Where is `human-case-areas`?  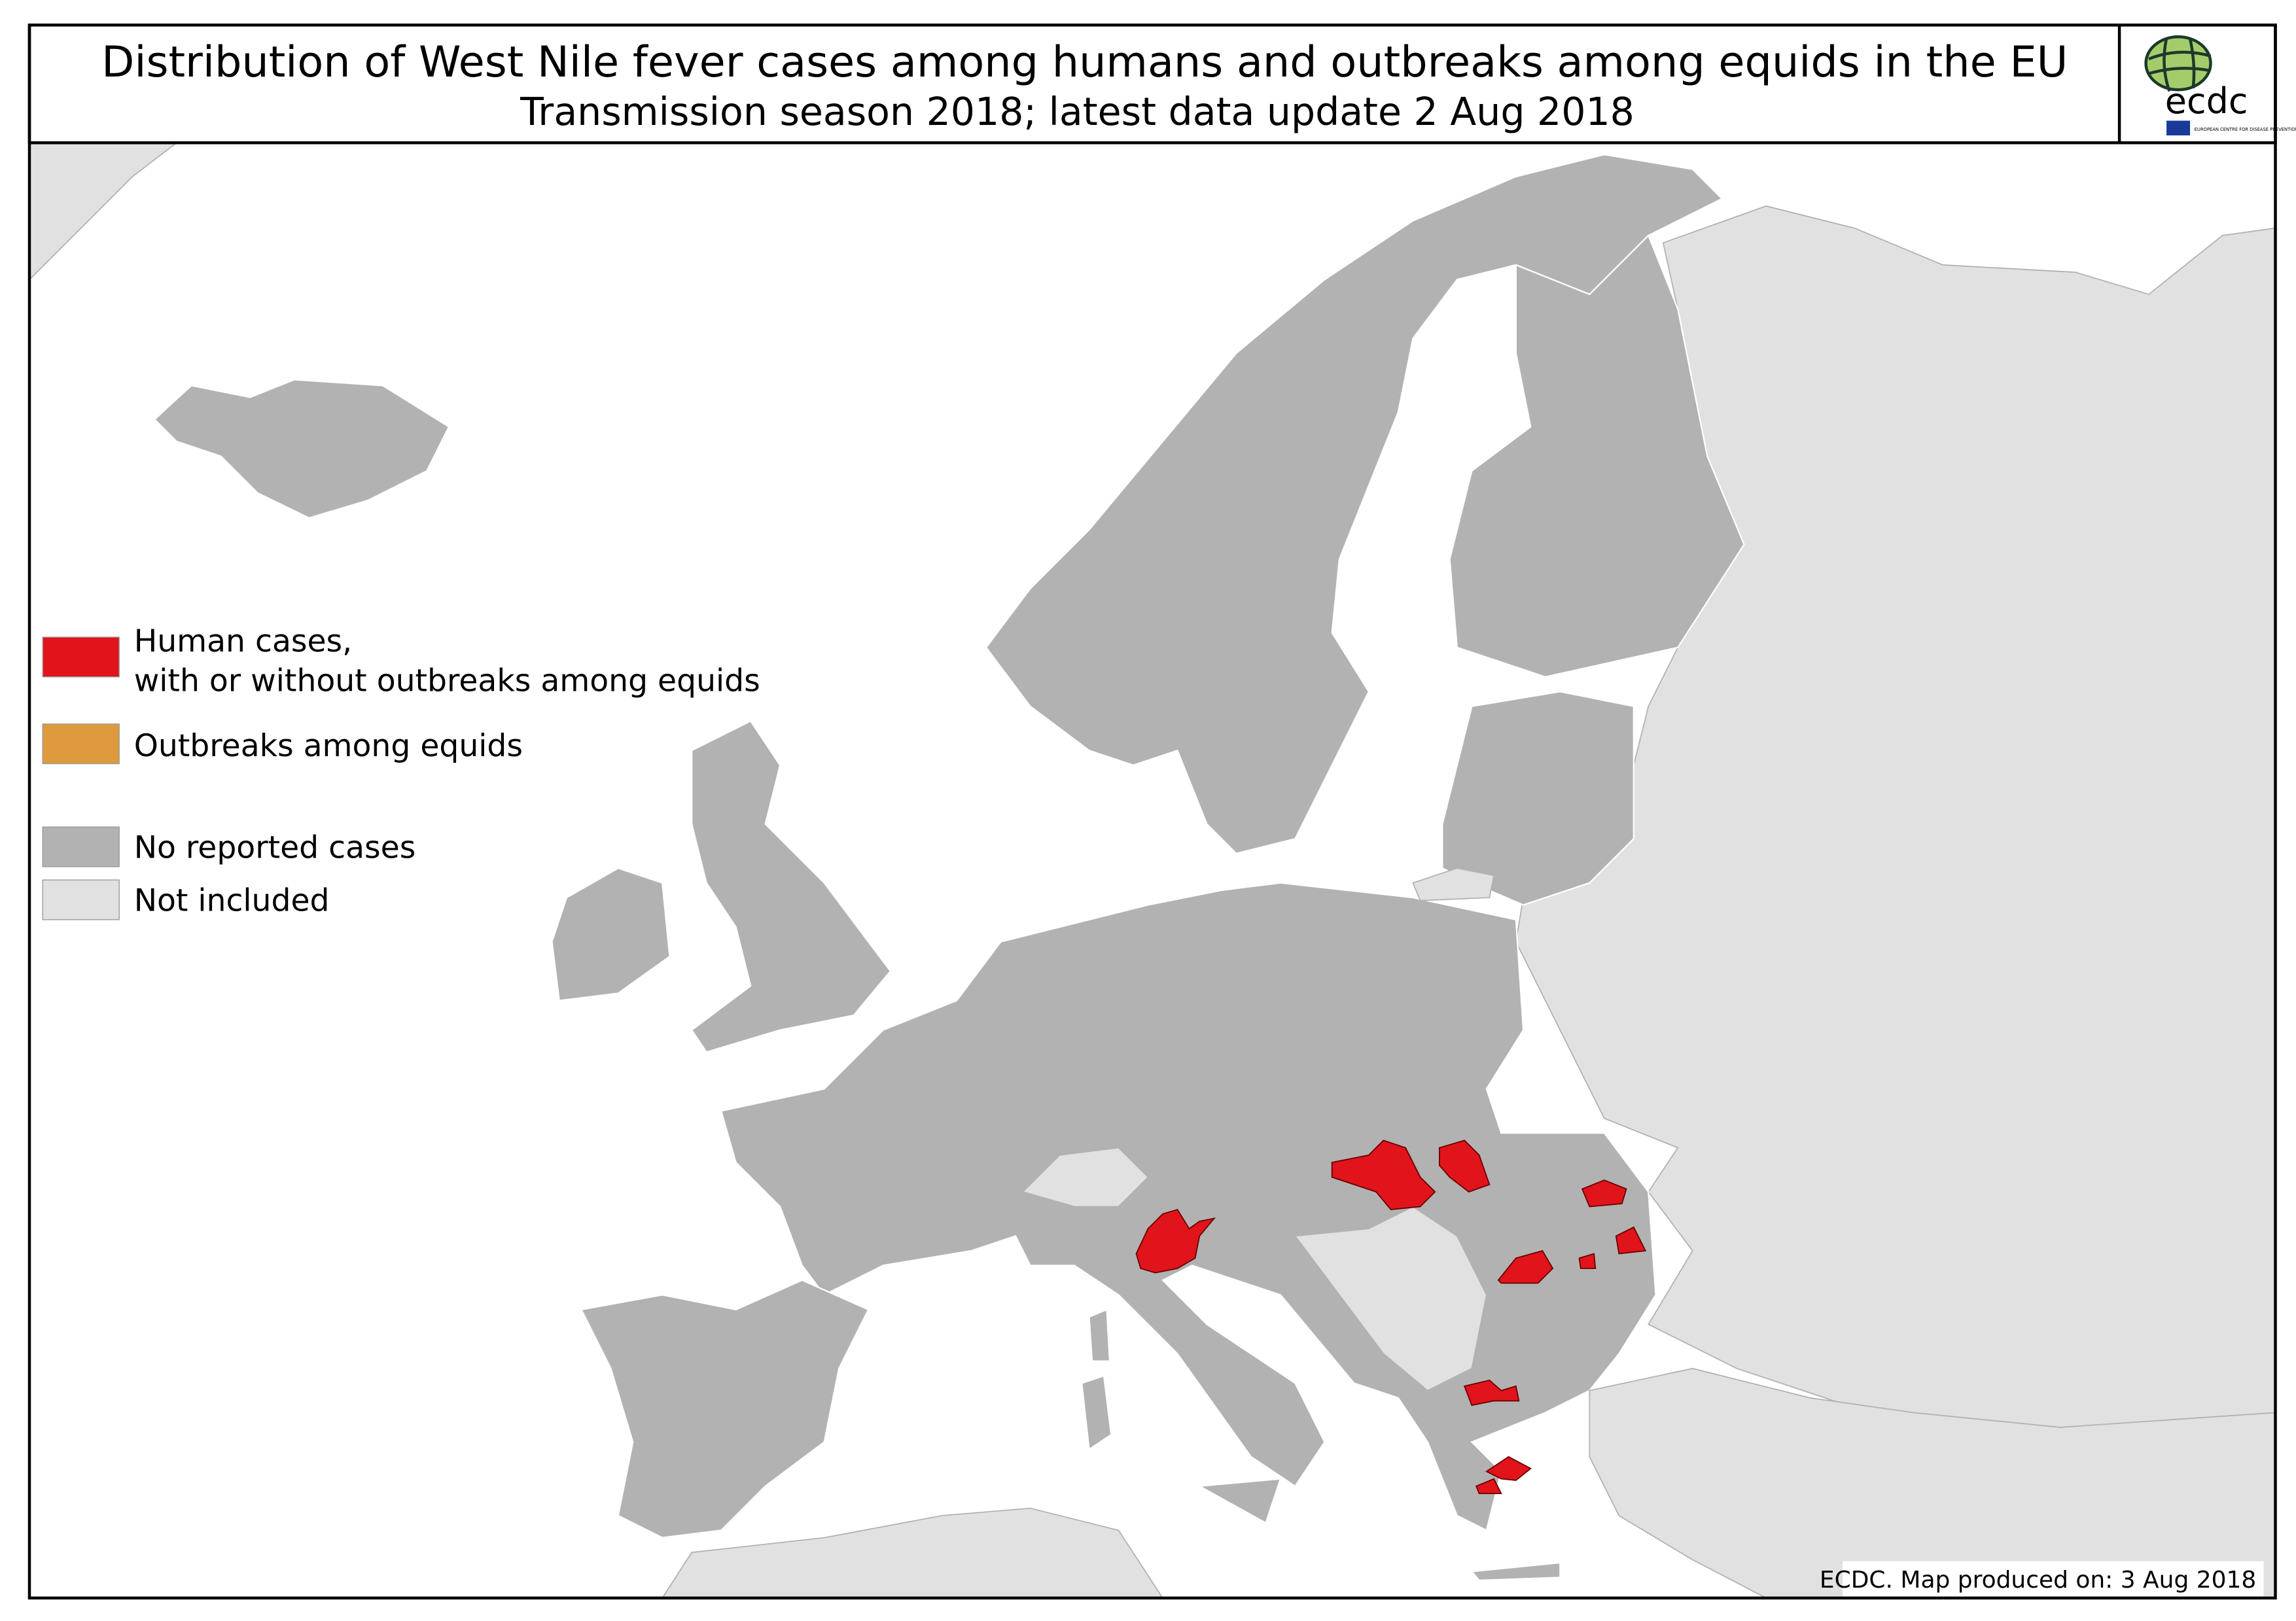
human-case-areas is located at coordinates (1391, 1317).